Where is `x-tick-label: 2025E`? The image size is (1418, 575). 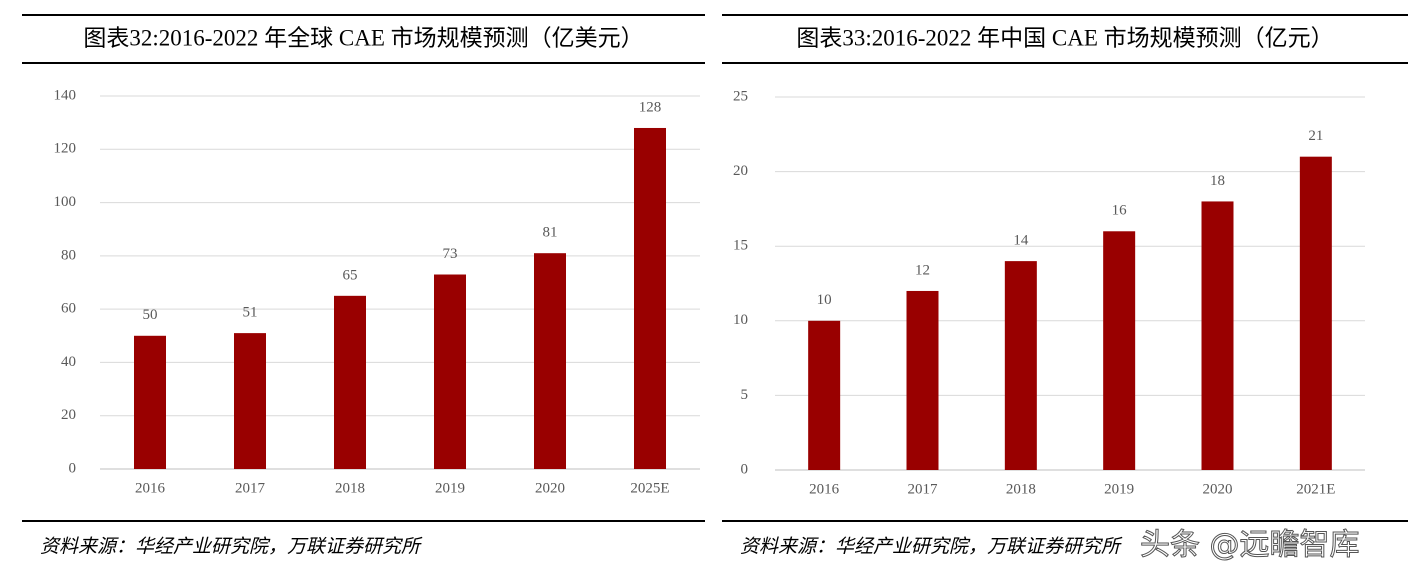 x-tick-label: 2025E is located at coordinates (649, 488).